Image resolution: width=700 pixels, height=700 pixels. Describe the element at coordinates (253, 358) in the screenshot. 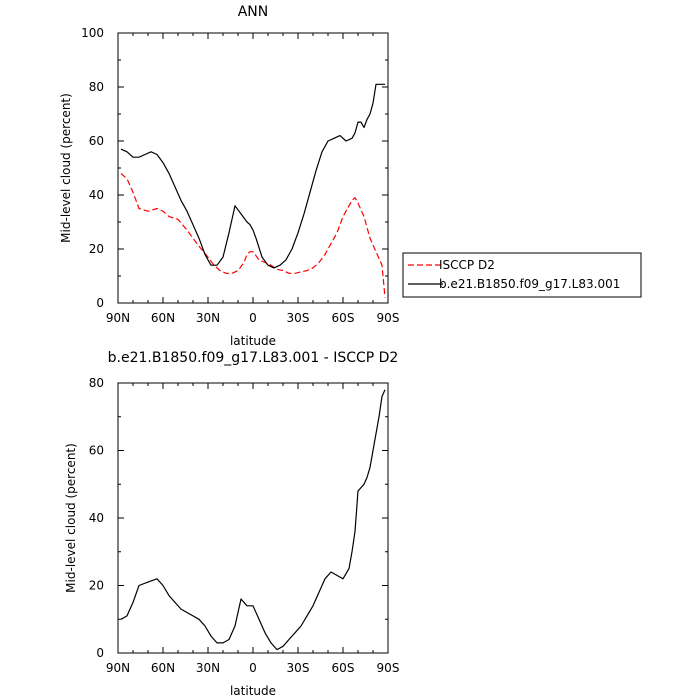

I see `chart-title: b.e21.B1850.f09_g17.L83.001 - ISCCP D2` at that location.